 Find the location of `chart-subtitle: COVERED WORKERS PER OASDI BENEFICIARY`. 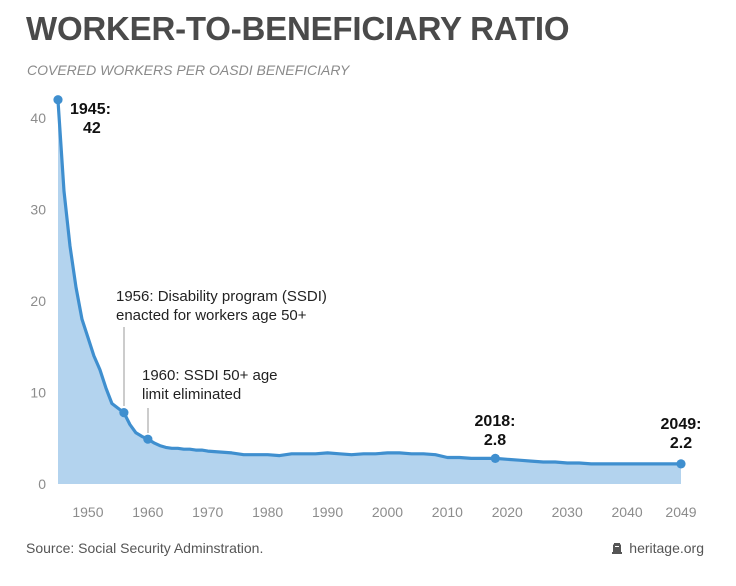

chart-subtitle: COVERED WORKERS PER OASDI BENEFICIARY is located at coordinates (188, 70).